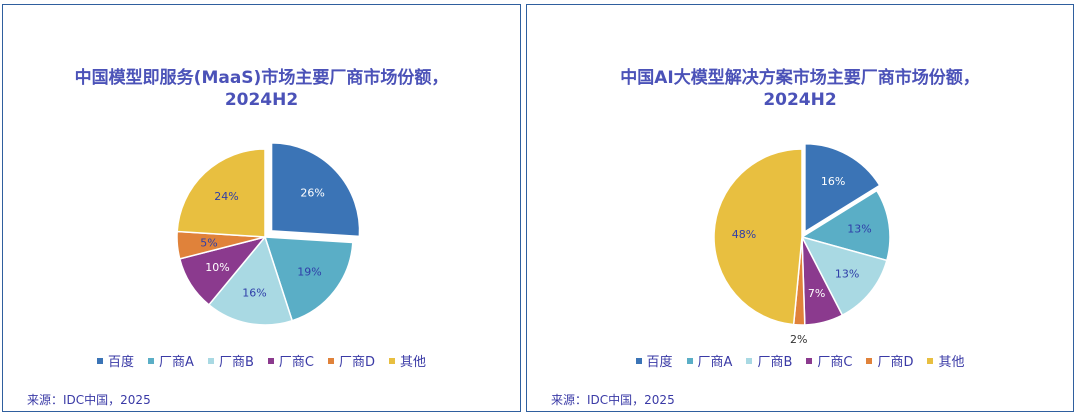 The image size is (1080, 420). What do you see at coordinates (254, 292) in the screenshot?
I see `pie-label-3: 16%` at bounding box center [254, 292].